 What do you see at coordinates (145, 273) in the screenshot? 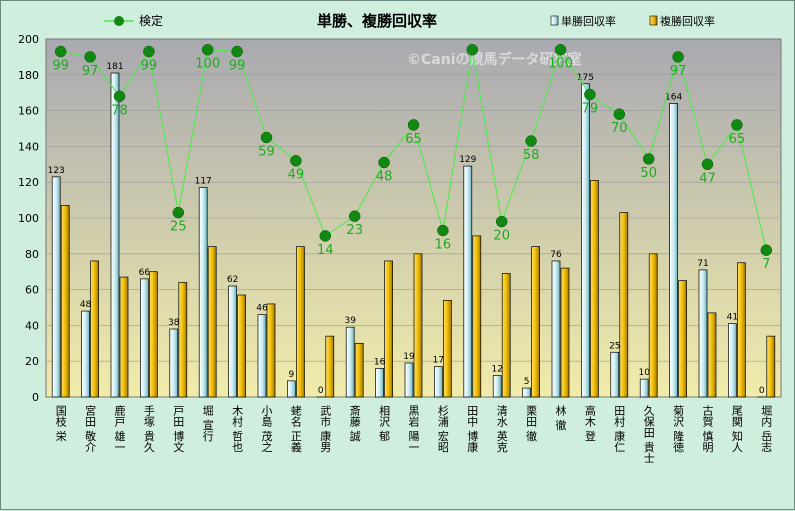
I see `bar-tansho-value-label: 66` at bounding box center [145, 273].